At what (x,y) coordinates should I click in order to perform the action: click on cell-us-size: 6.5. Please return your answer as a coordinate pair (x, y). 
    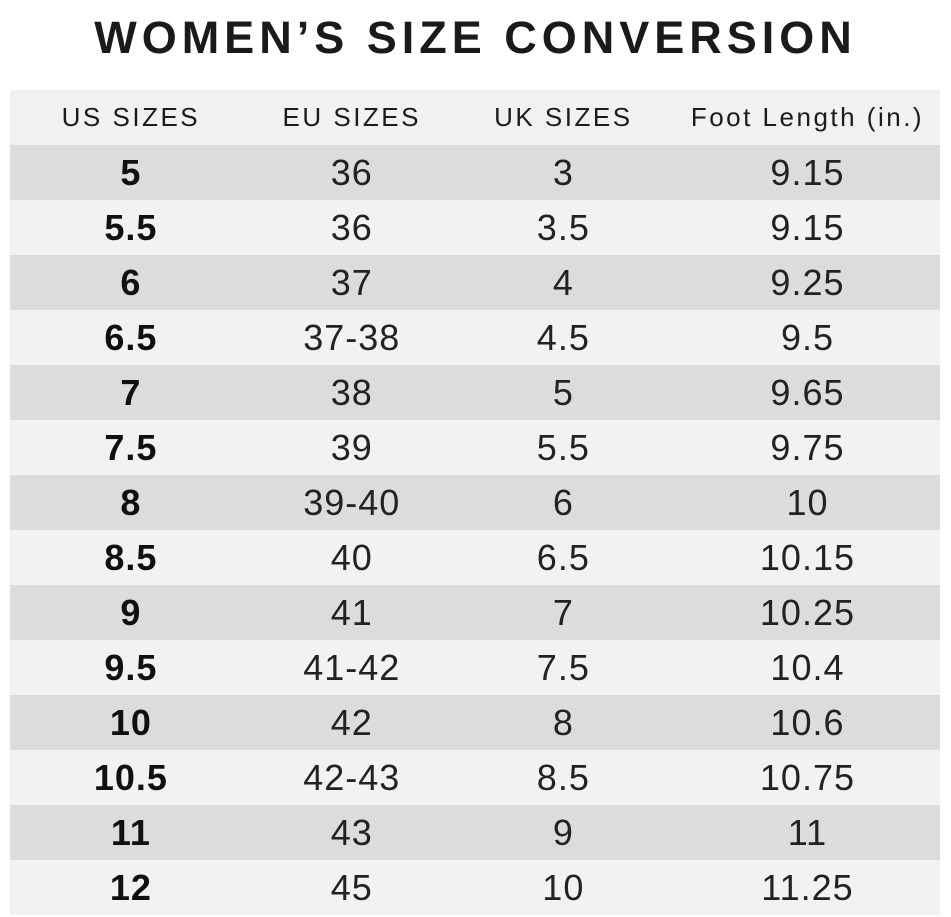
    Looking at the image, I should click on (131, 337).